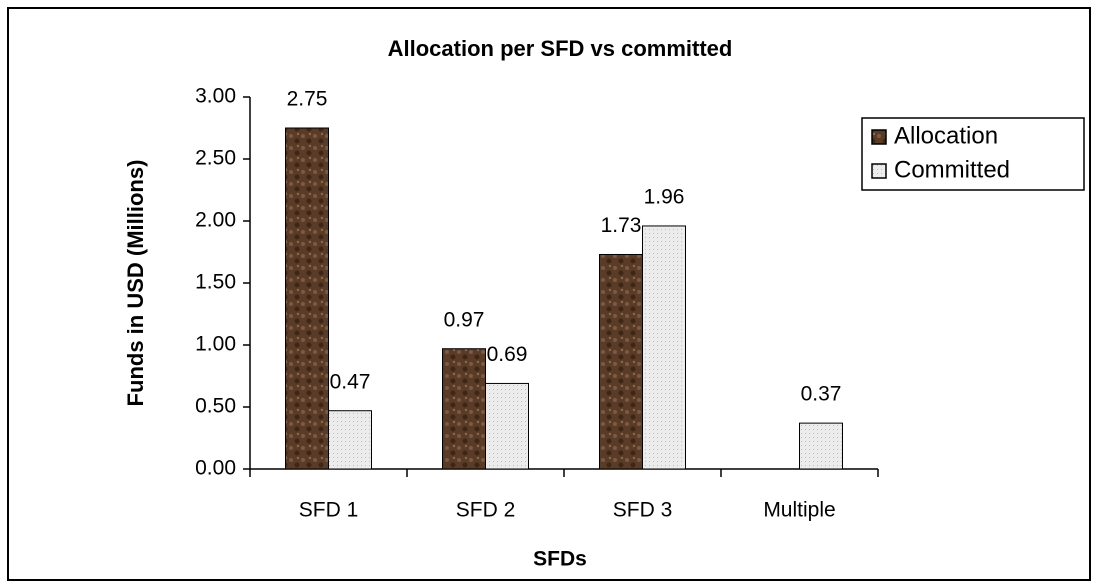 This screenshot has height=584, width=1099. Describe the element at coordinates (329, 510) in the screenshot. I see `x-tick-label: SFD 1` at that location.